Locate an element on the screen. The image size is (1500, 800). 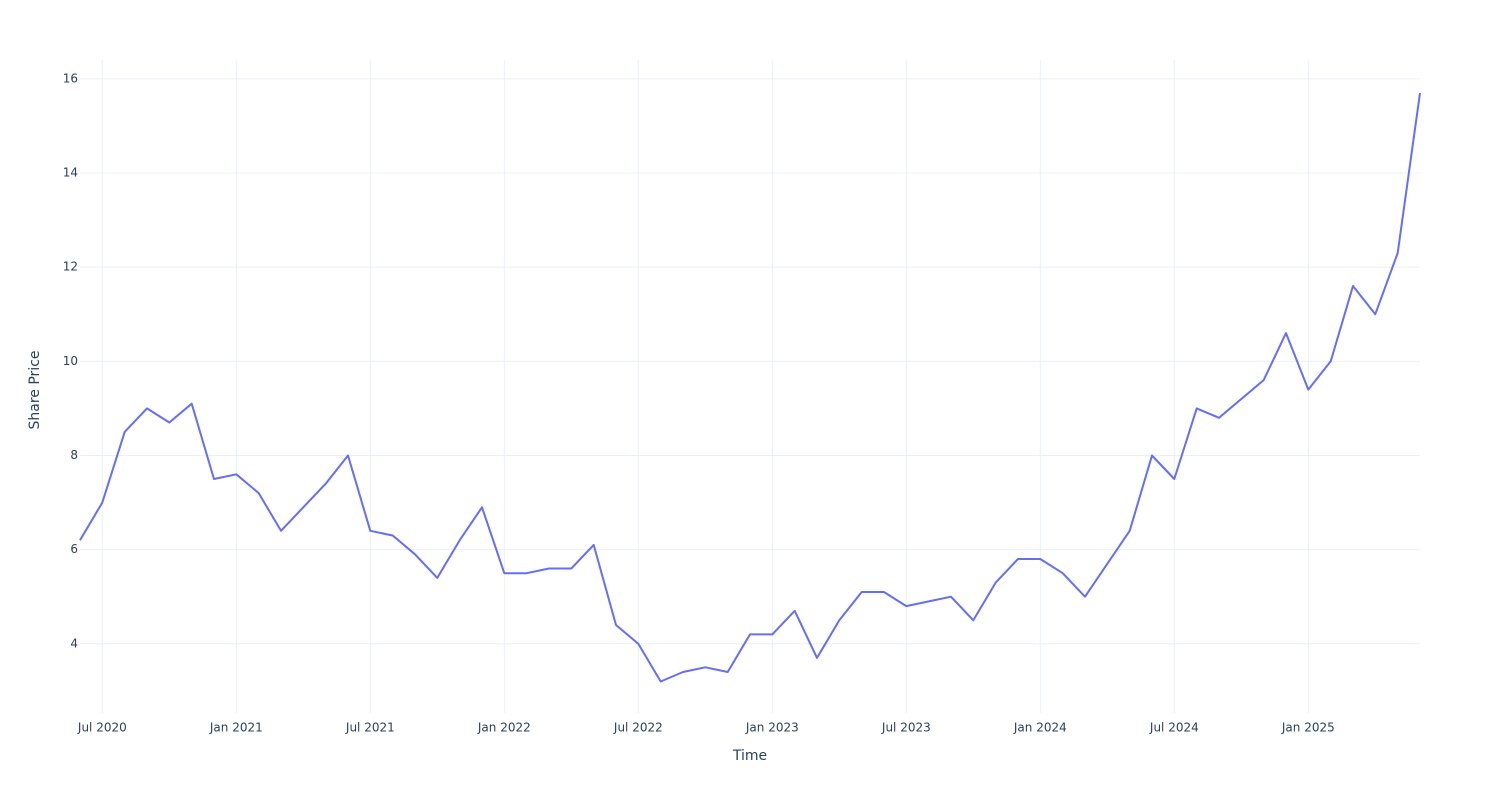
x-tick-label: Jan 2023 is located at coordinates (772, 728).